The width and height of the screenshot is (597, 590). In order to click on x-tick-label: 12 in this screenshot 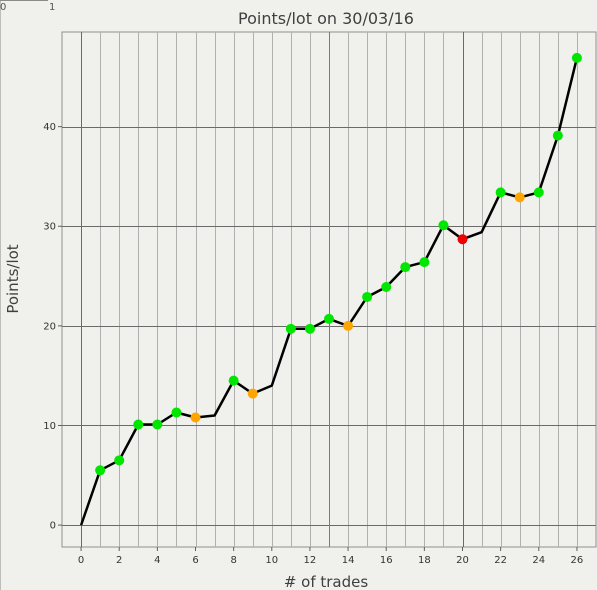, I will do `click(310, 560)`.